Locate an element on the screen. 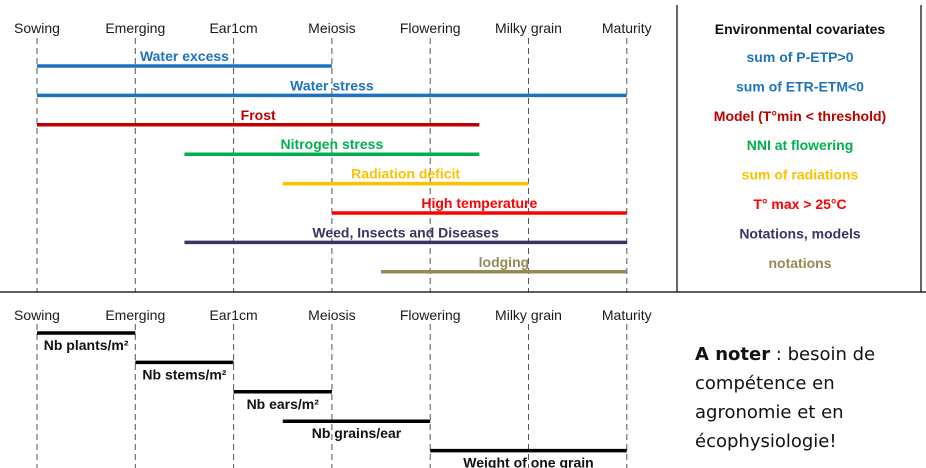 This screenshot has height=468, width=926. stage-label-sowing: Sowing is located at coordinates (37, 28).